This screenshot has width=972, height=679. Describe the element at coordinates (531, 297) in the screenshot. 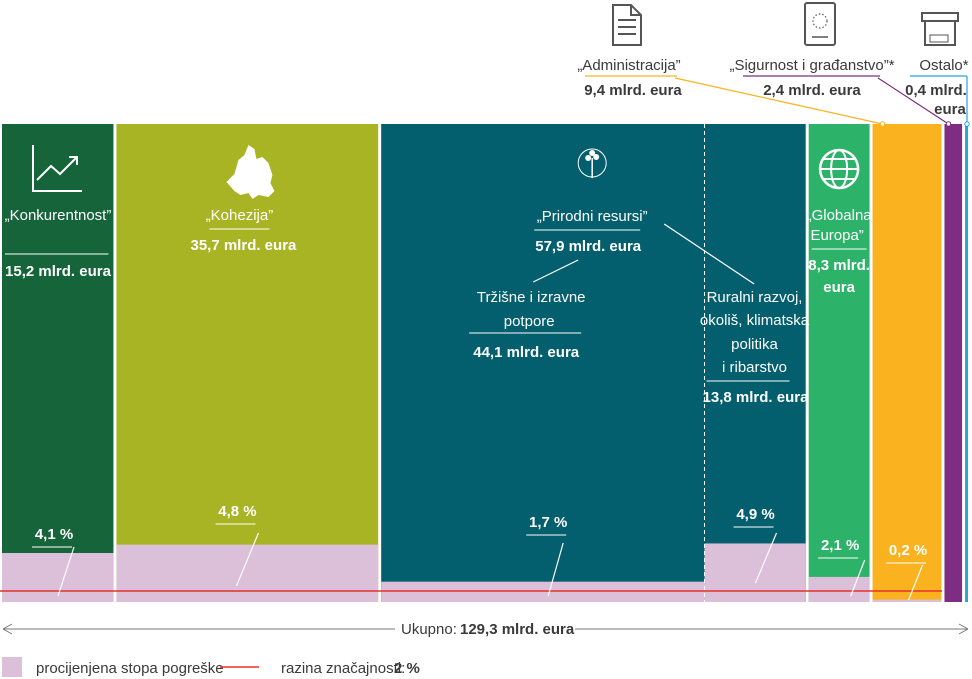

I see `subcategory-label-trzisne: Tržišne i izravne` at that location.